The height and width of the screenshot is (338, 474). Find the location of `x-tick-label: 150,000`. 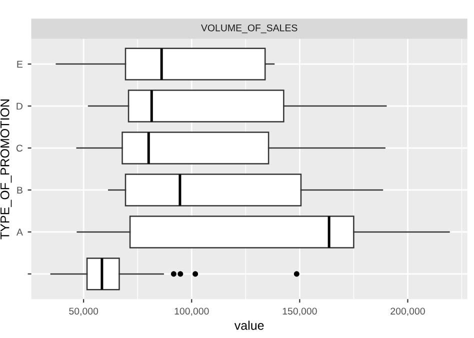

x-tick-label: 150,000 is located at coordinates (299, 312).